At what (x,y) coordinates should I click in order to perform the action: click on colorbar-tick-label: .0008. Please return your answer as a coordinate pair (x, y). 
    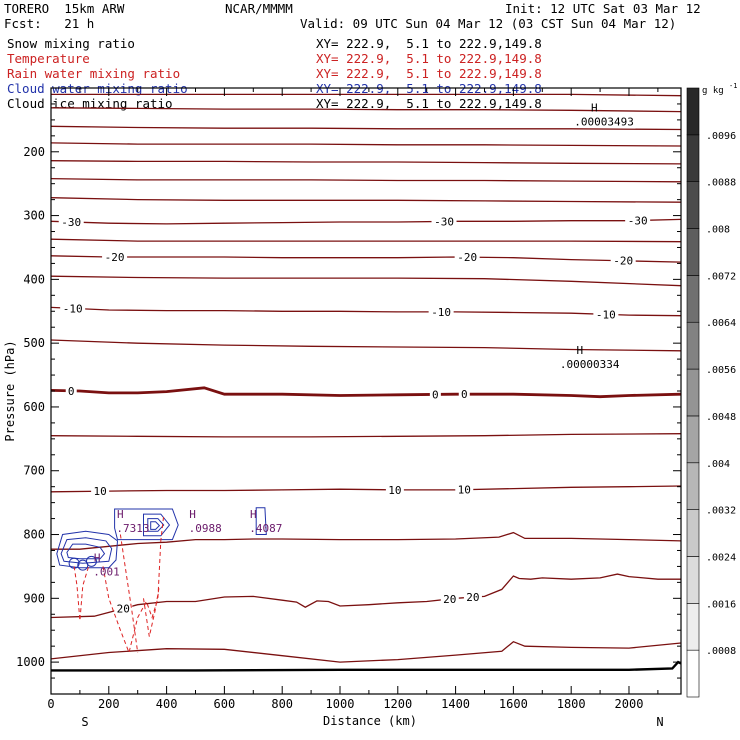
    Looking at the image, I should click on (721, 651).